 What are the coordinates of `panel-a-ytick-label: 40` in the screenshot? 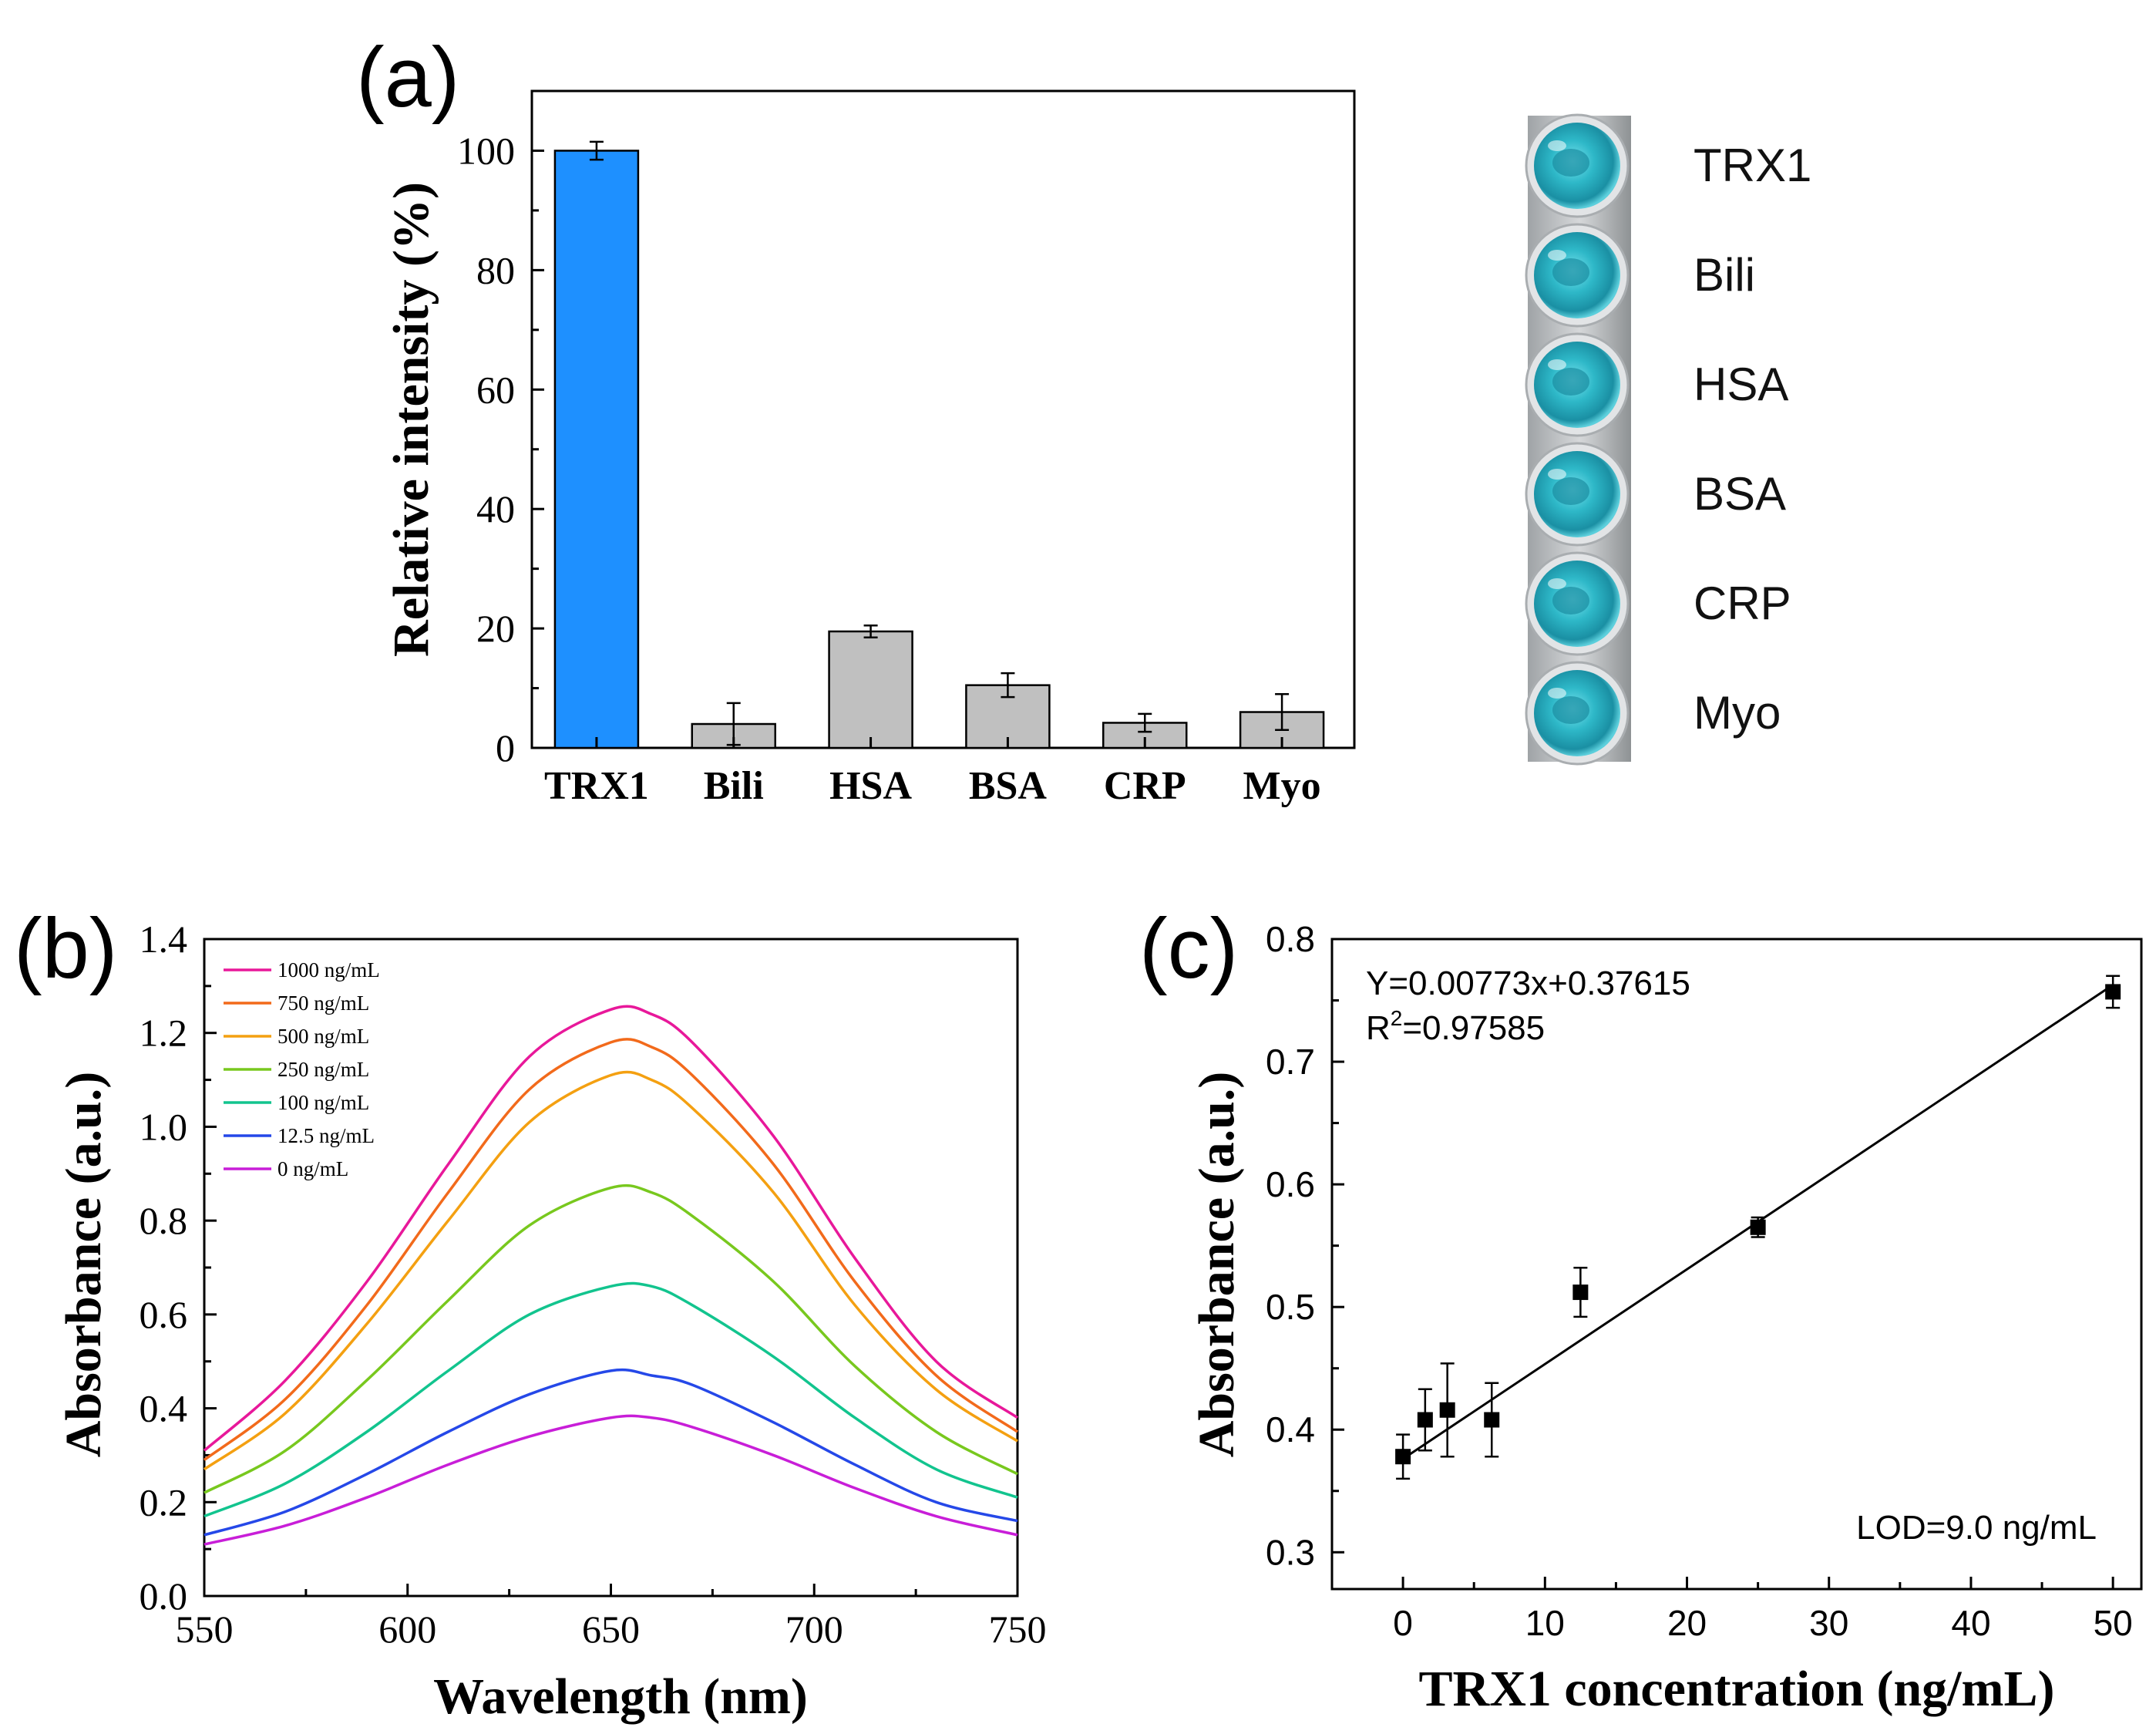 It's located at (496, 508).